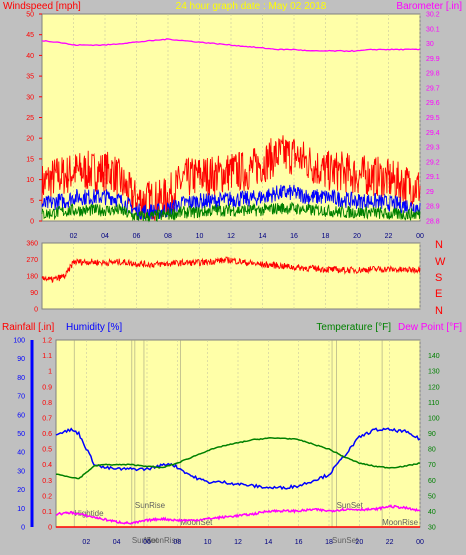  Describe the element at coordinates (433, 148) in the screenshot. I see `barometer-tick-label: 29.3` at that location.